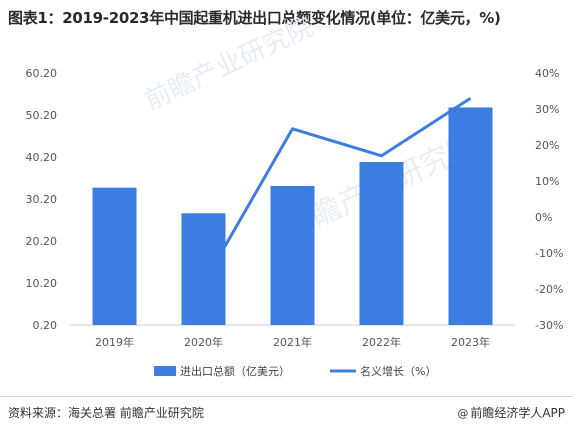 The height and width of the screenshot is (430, 573). I want to click on watermark: 前瞻产业研究院, so click(229, 64).